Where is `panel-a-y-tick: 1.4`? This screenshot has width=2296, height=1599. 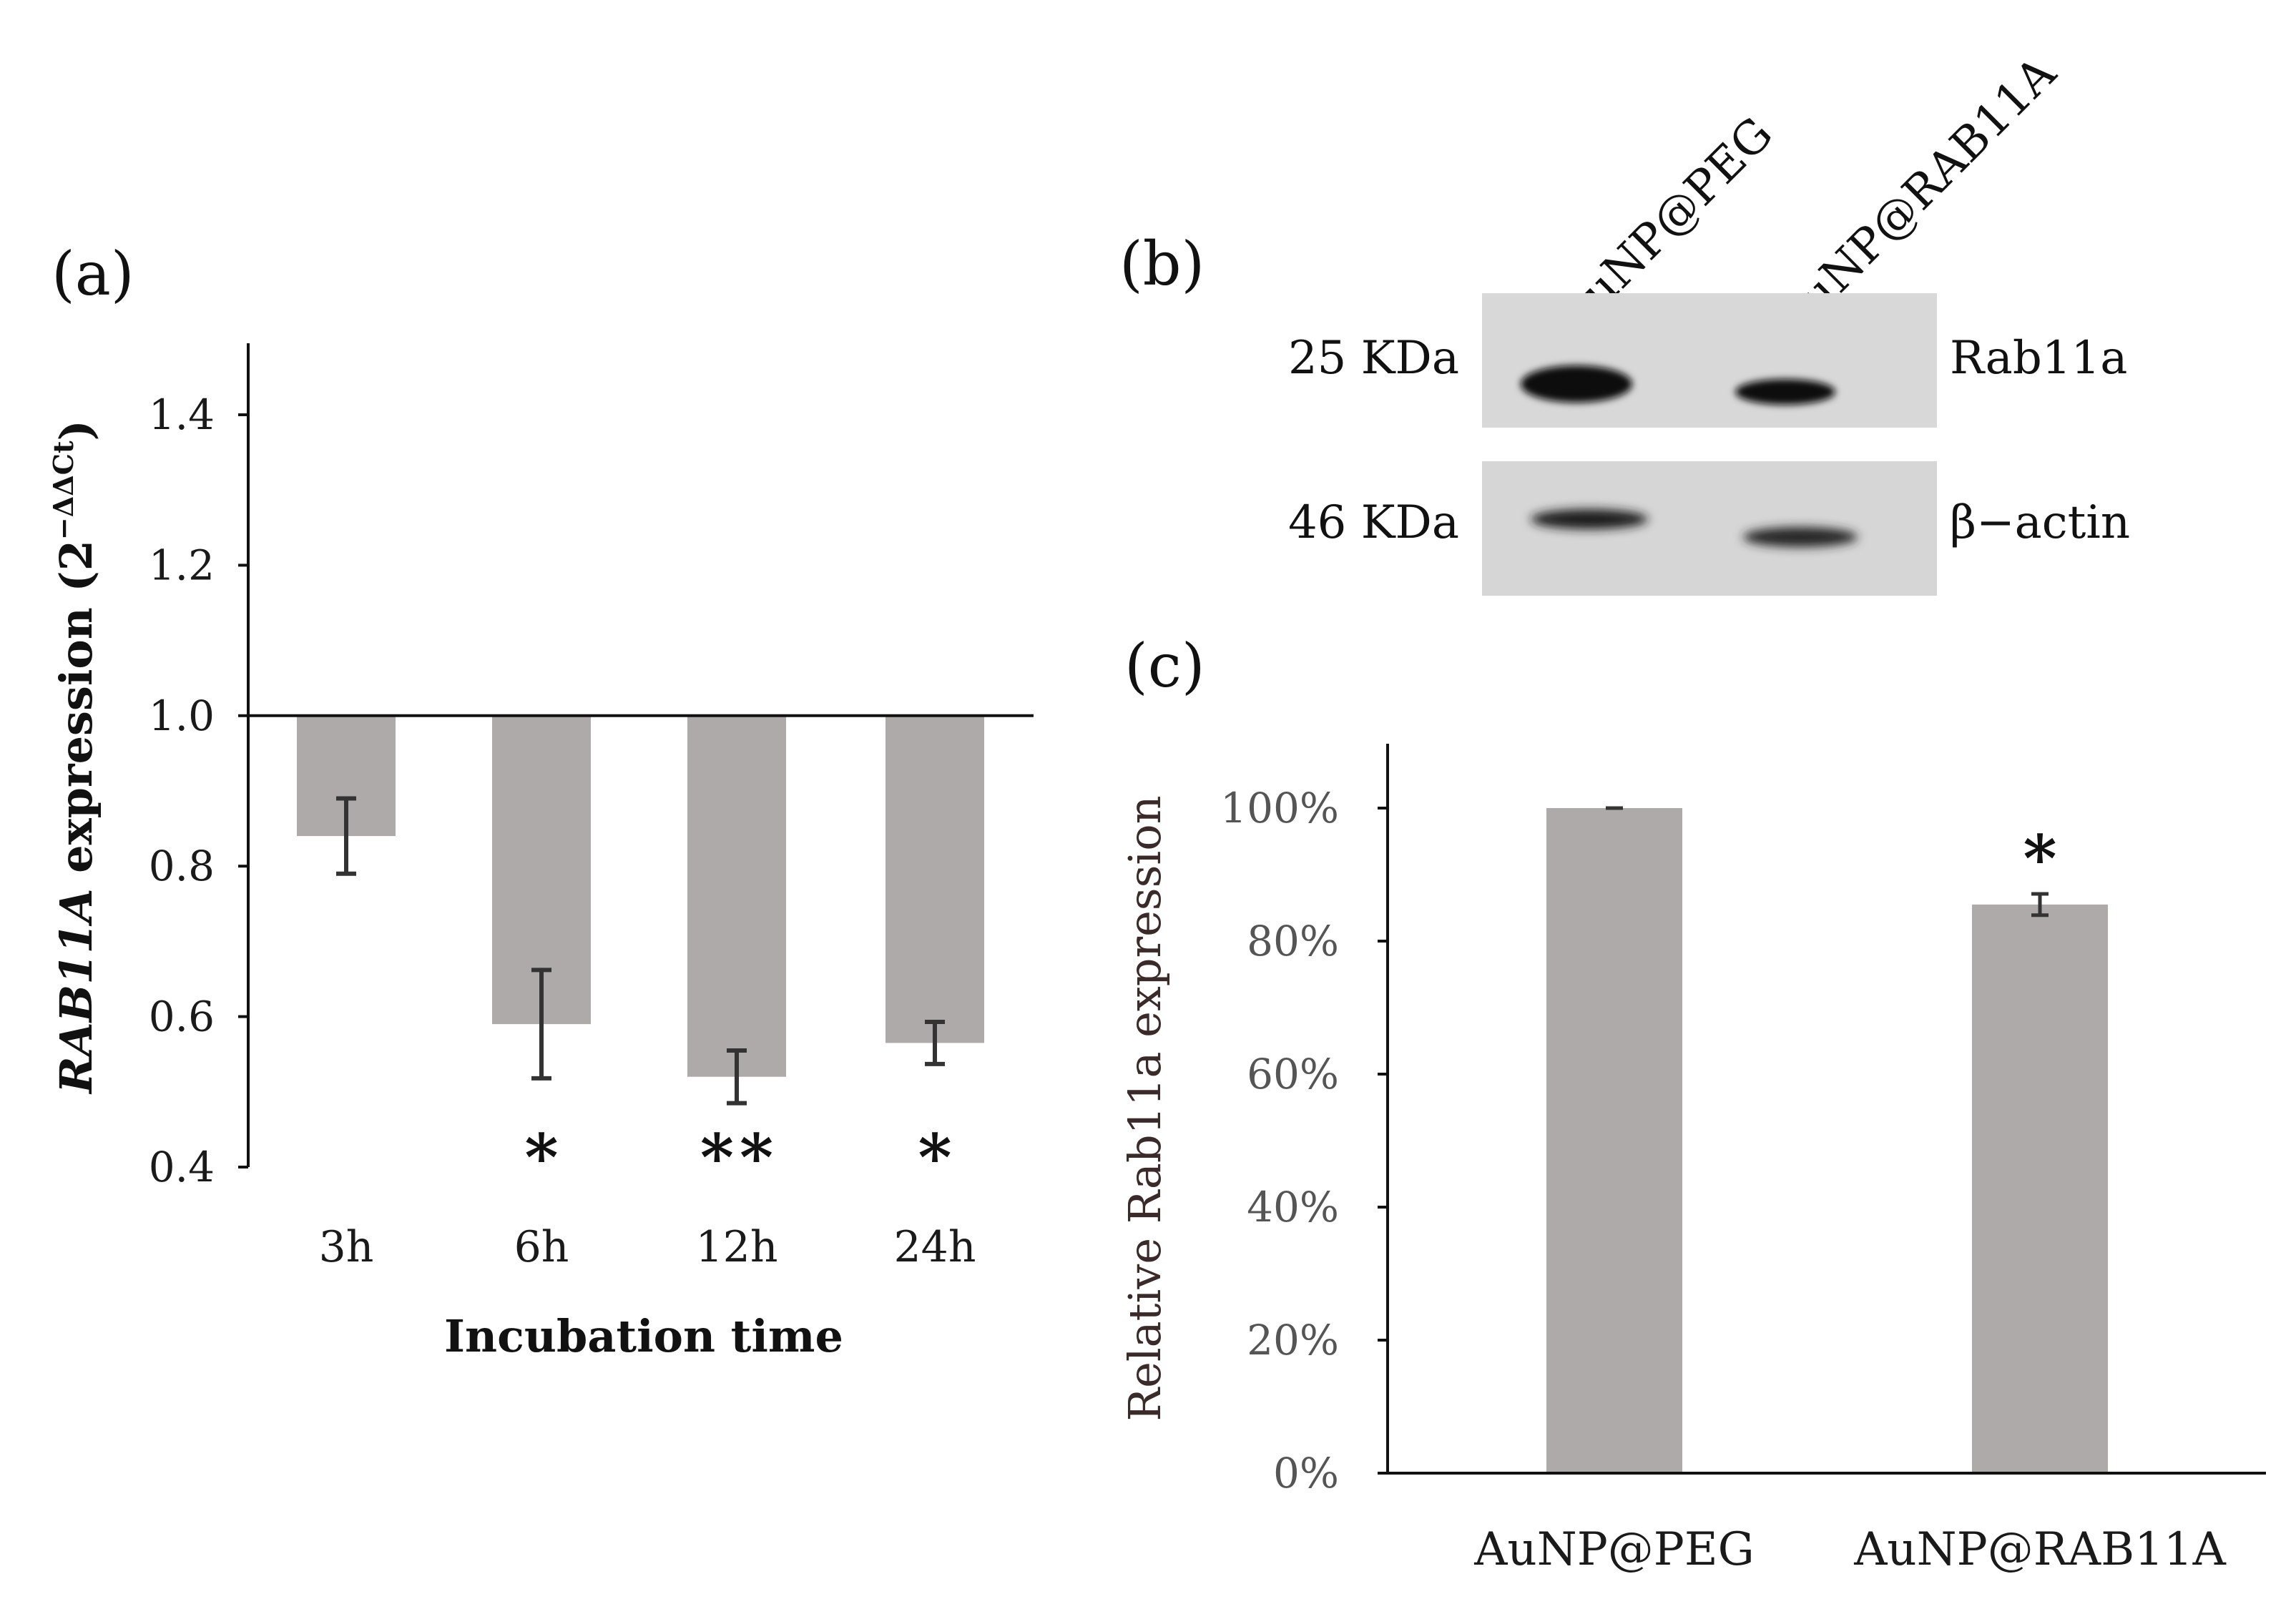 panel-a-y-tick: 1.4 is located at coordinates (182, 414).